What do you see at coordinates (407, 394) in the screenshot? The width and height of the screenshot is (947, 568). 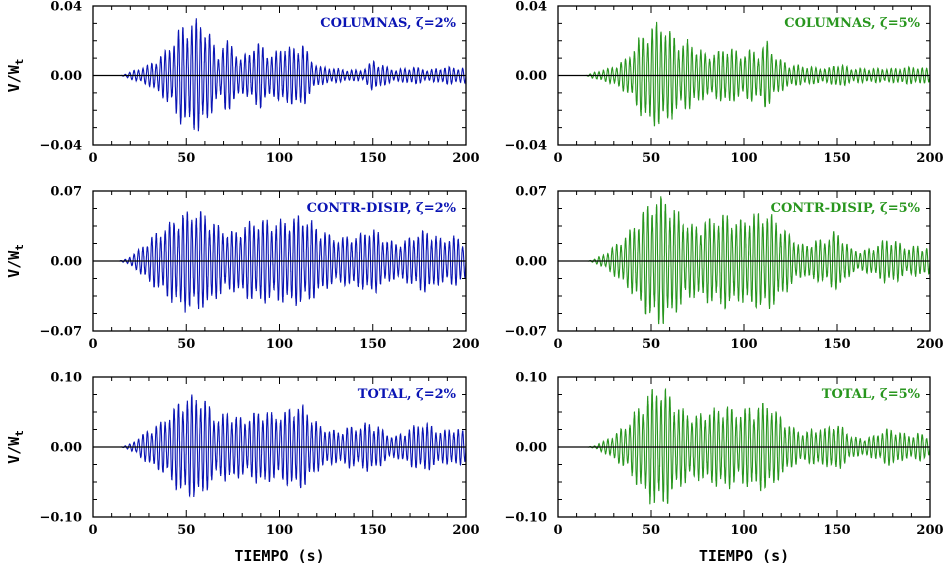 I see `legend-label: TOTAL, ζ=2%` at bounding box center [407, 394].